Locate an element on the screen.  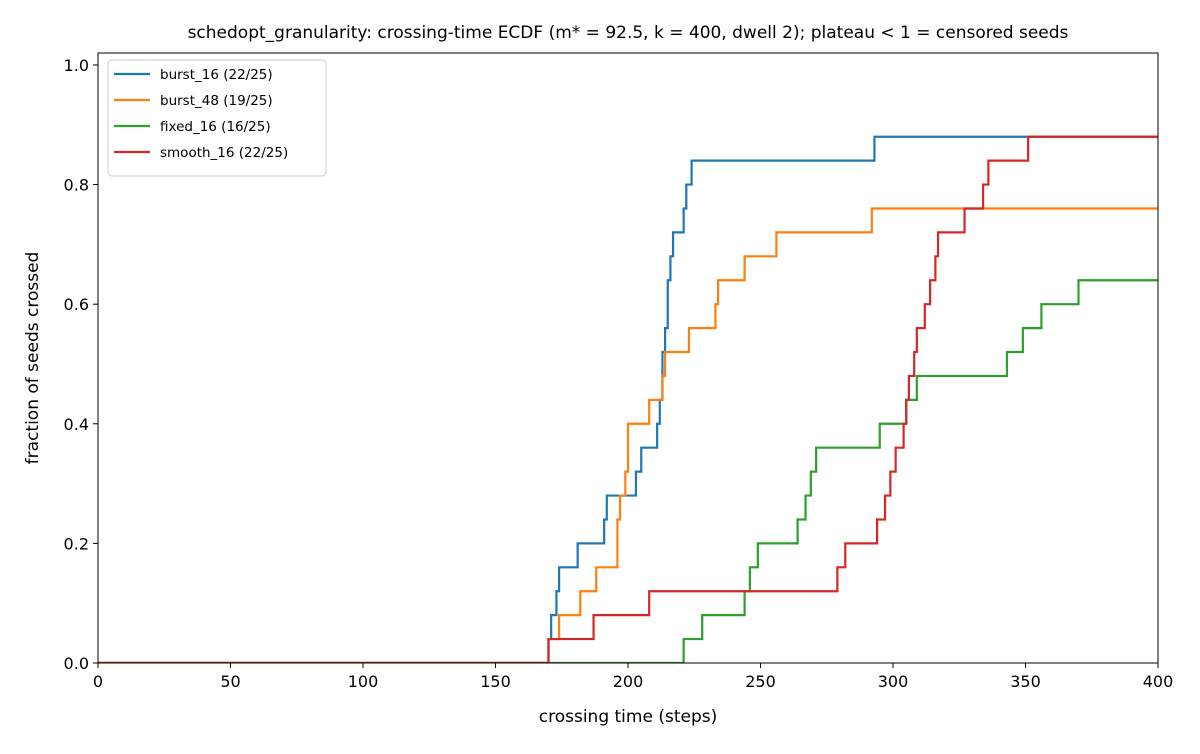
x-tick-label: 0 is located at coordinates (98, 681).